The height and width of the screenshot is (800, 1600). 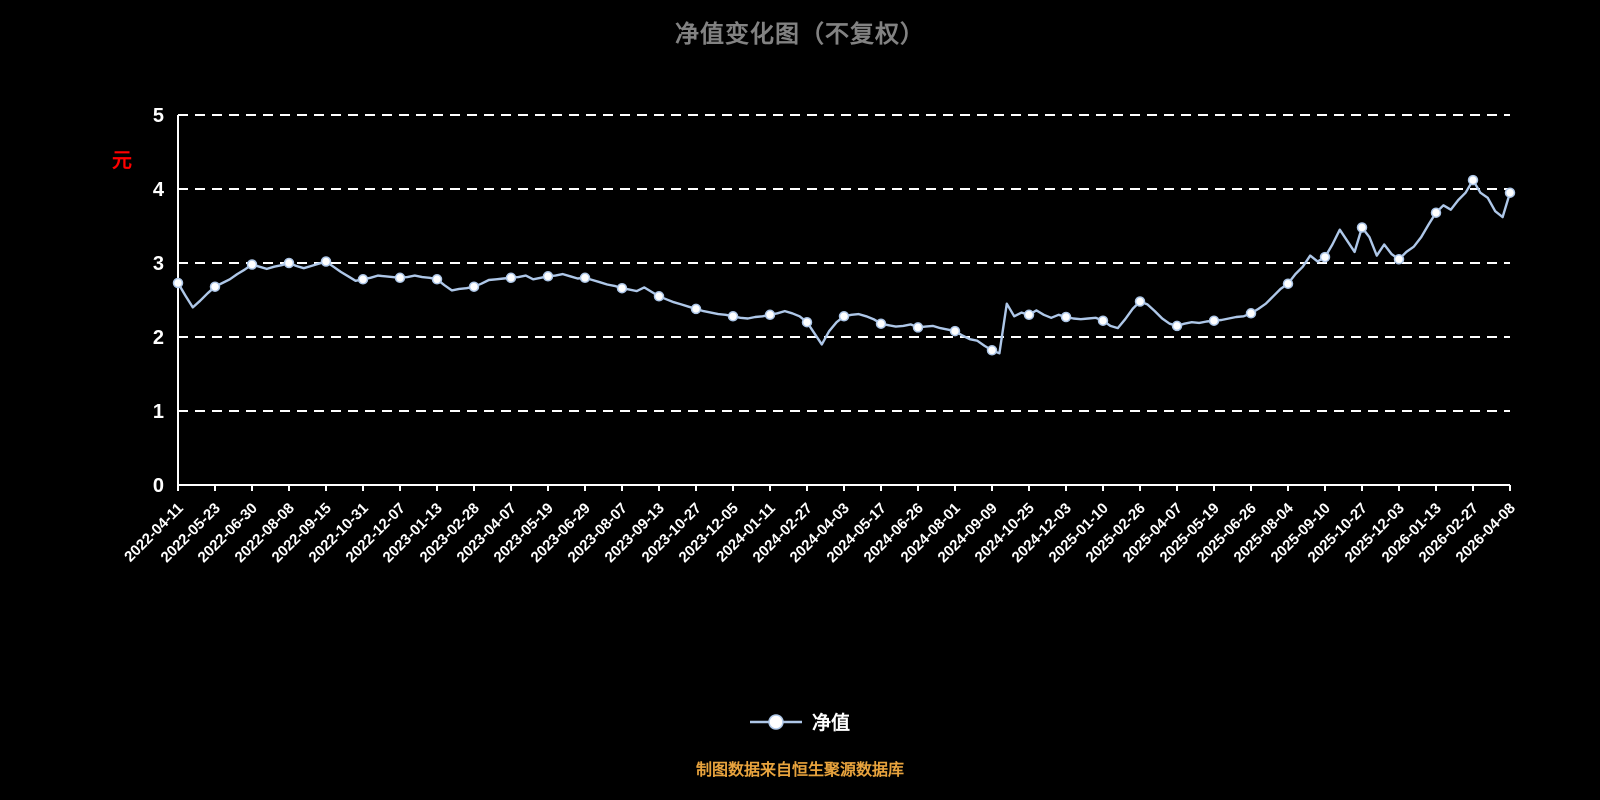 What do you see at coordinates (158, 116) in the screenshot?
I see `y-tick-label: 5` at bounding box center [158, 116].